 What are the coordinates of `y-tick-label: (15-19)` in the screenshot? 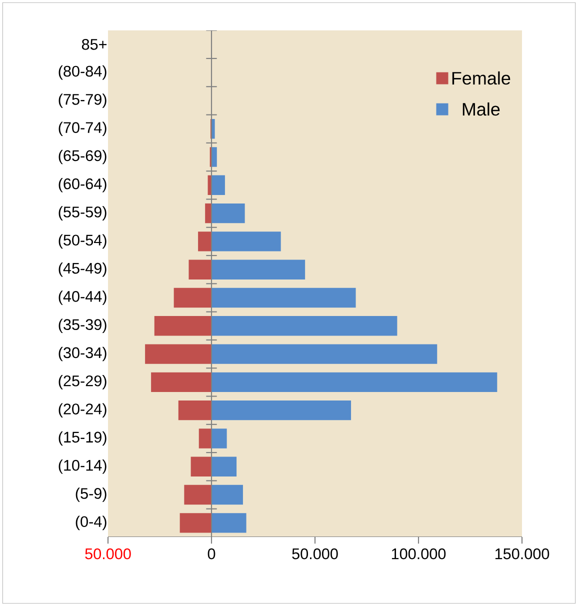 It's located at (82, 438).